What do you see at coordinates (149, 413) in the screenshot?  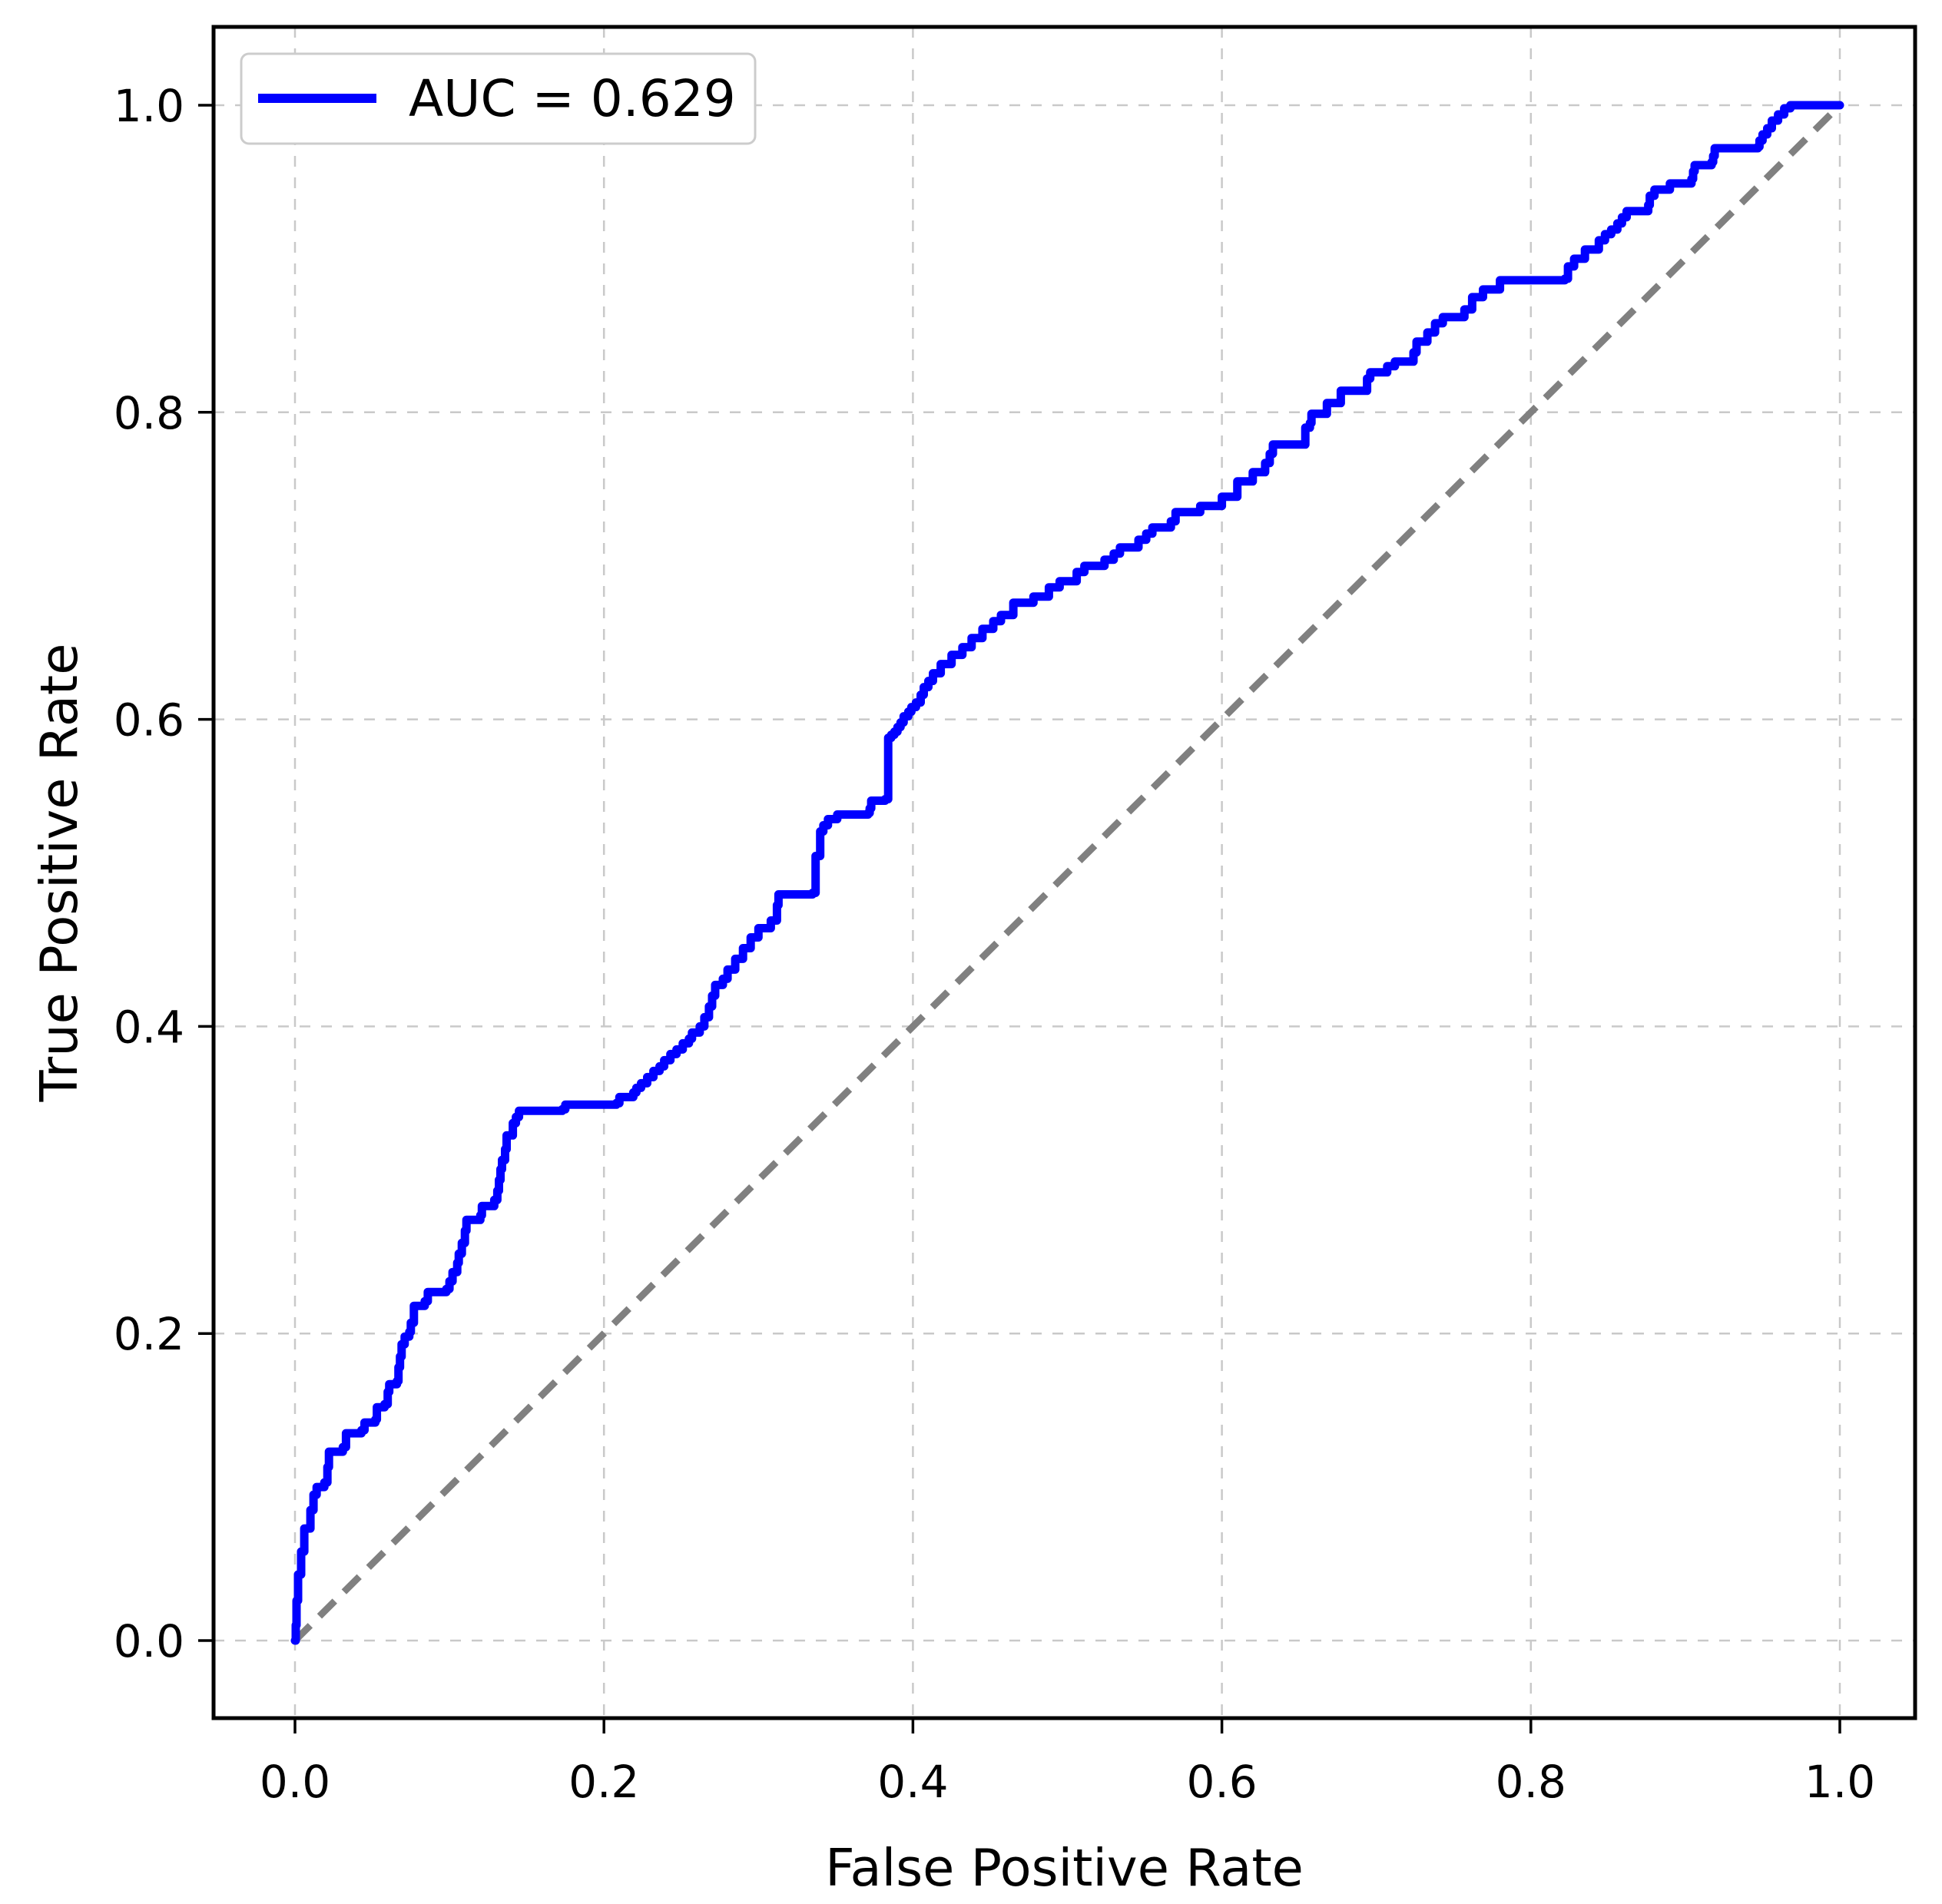 I see `y-tick-label: 0.8` at bounding box center [149, 413].